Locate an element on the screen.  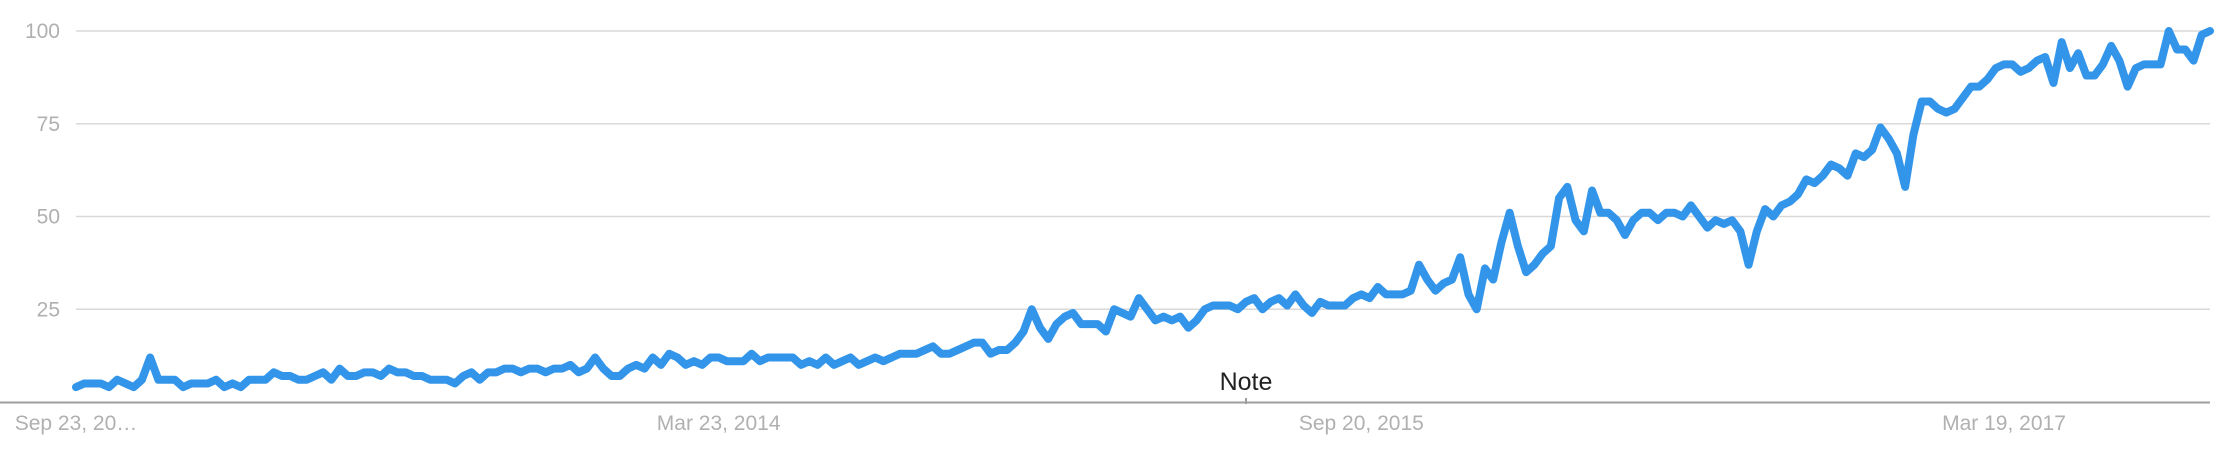
x-tick-label: Sep 20, 2015 is located at coordinates (1361, 423).